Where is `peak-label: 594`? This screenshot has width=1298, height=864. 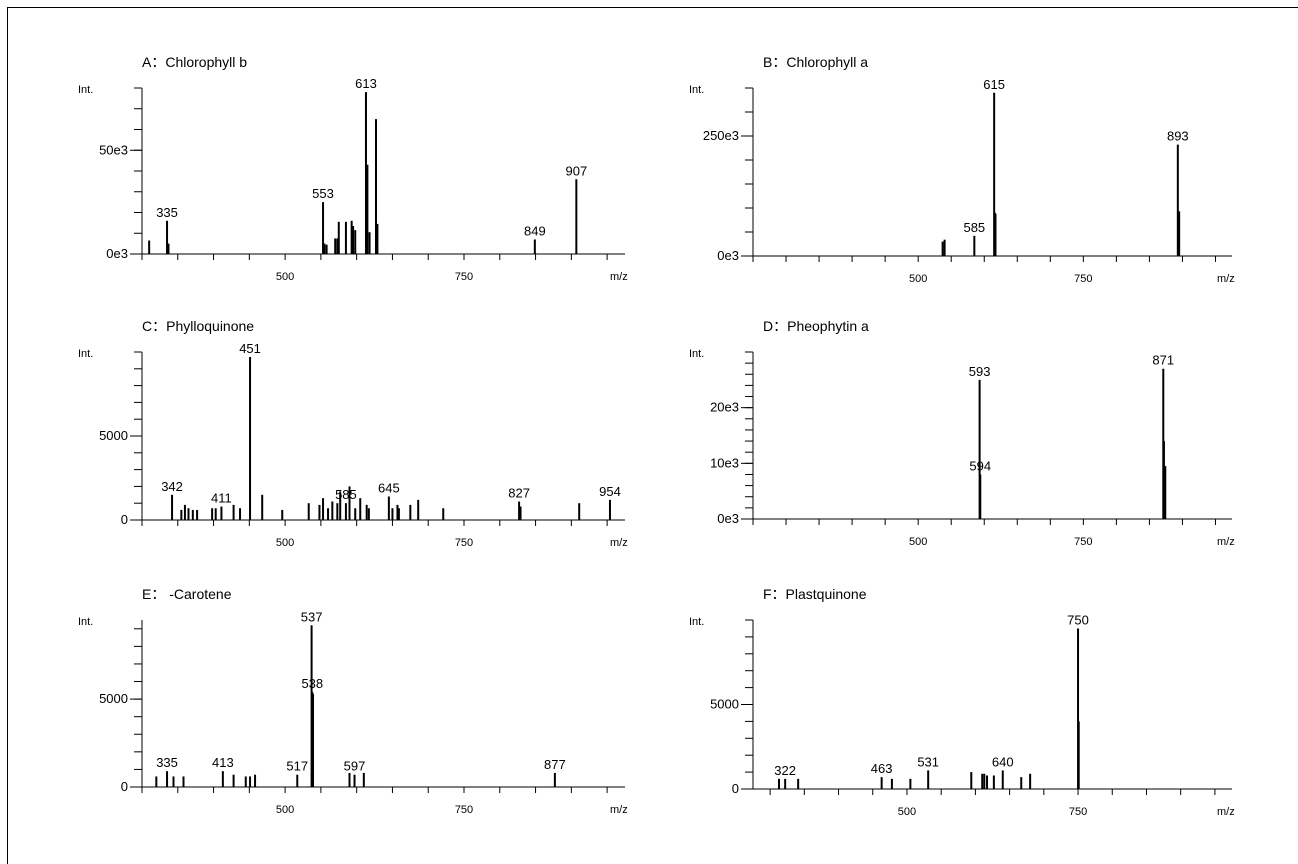
peak-label: 594 is located at coordinates (980, 465).